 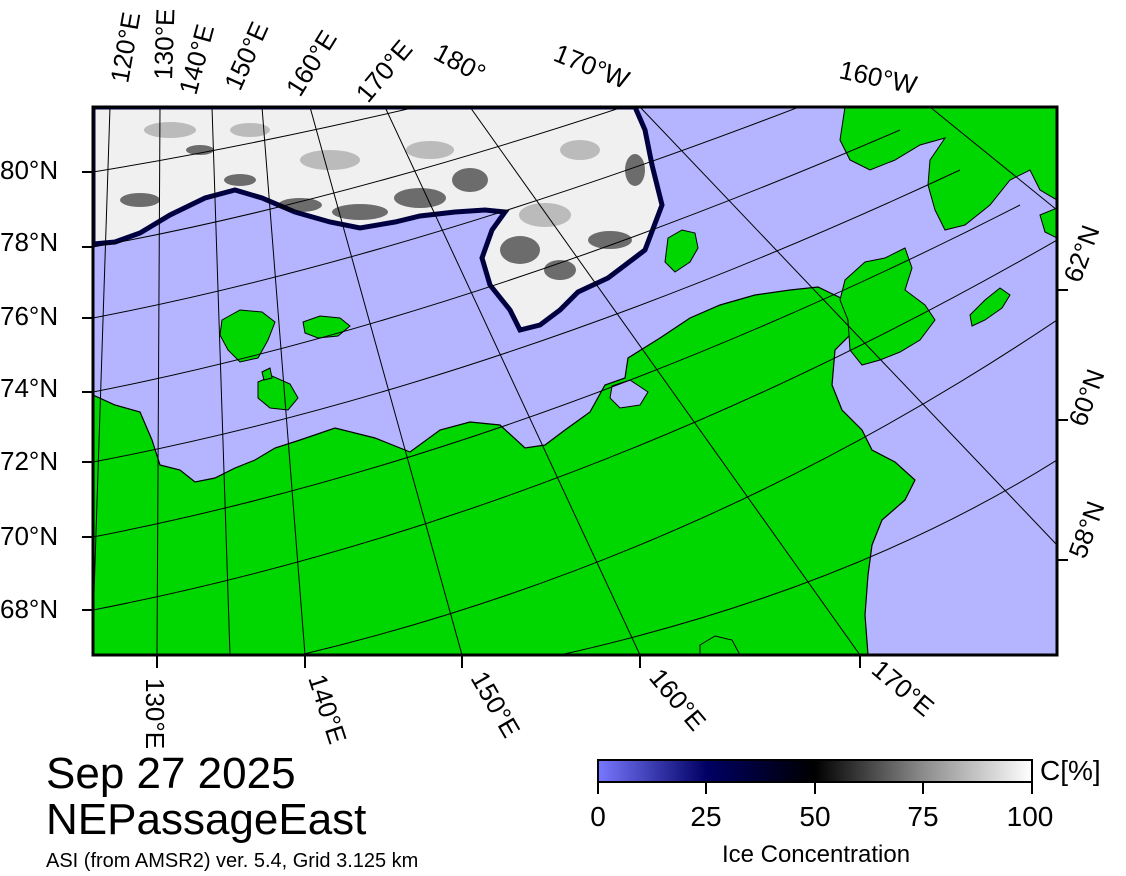 What do you see at coordinates (206, 819) in the screenshot?
I see `region-name: NEPassageEast` at bounding box center [206, 819].